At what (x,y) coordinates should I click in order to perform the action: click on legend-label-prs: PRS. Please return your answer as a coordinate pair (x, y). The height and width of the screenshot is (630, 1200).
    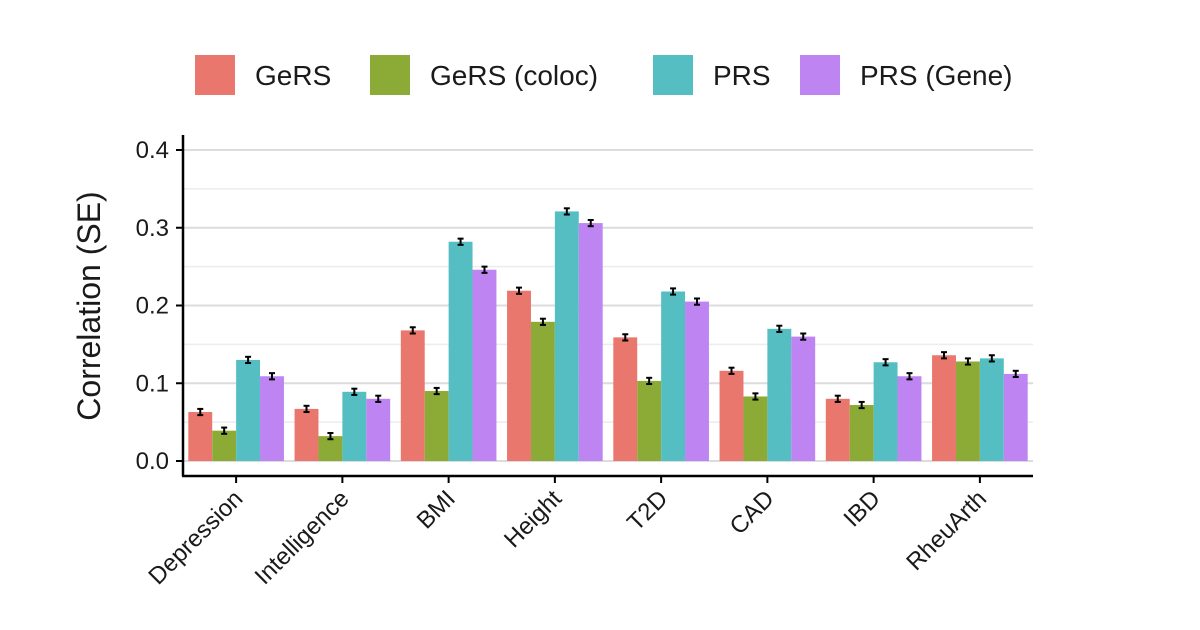
    Looking at the image, I should click on (742, 75).